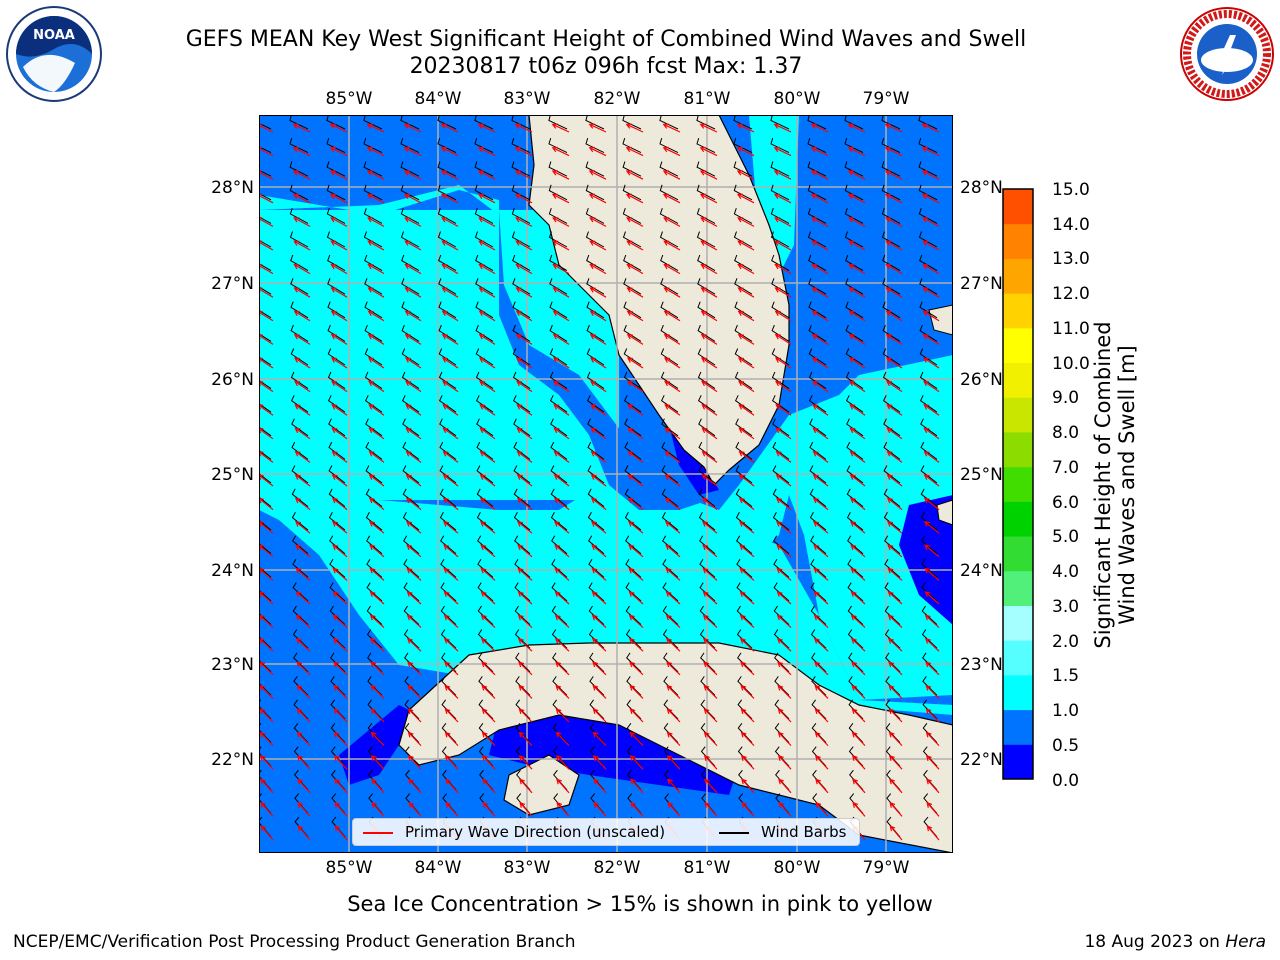 This screenshot has height=960, width=1280. I want to click on lat-label-right: 25°N, so click(981, 475).